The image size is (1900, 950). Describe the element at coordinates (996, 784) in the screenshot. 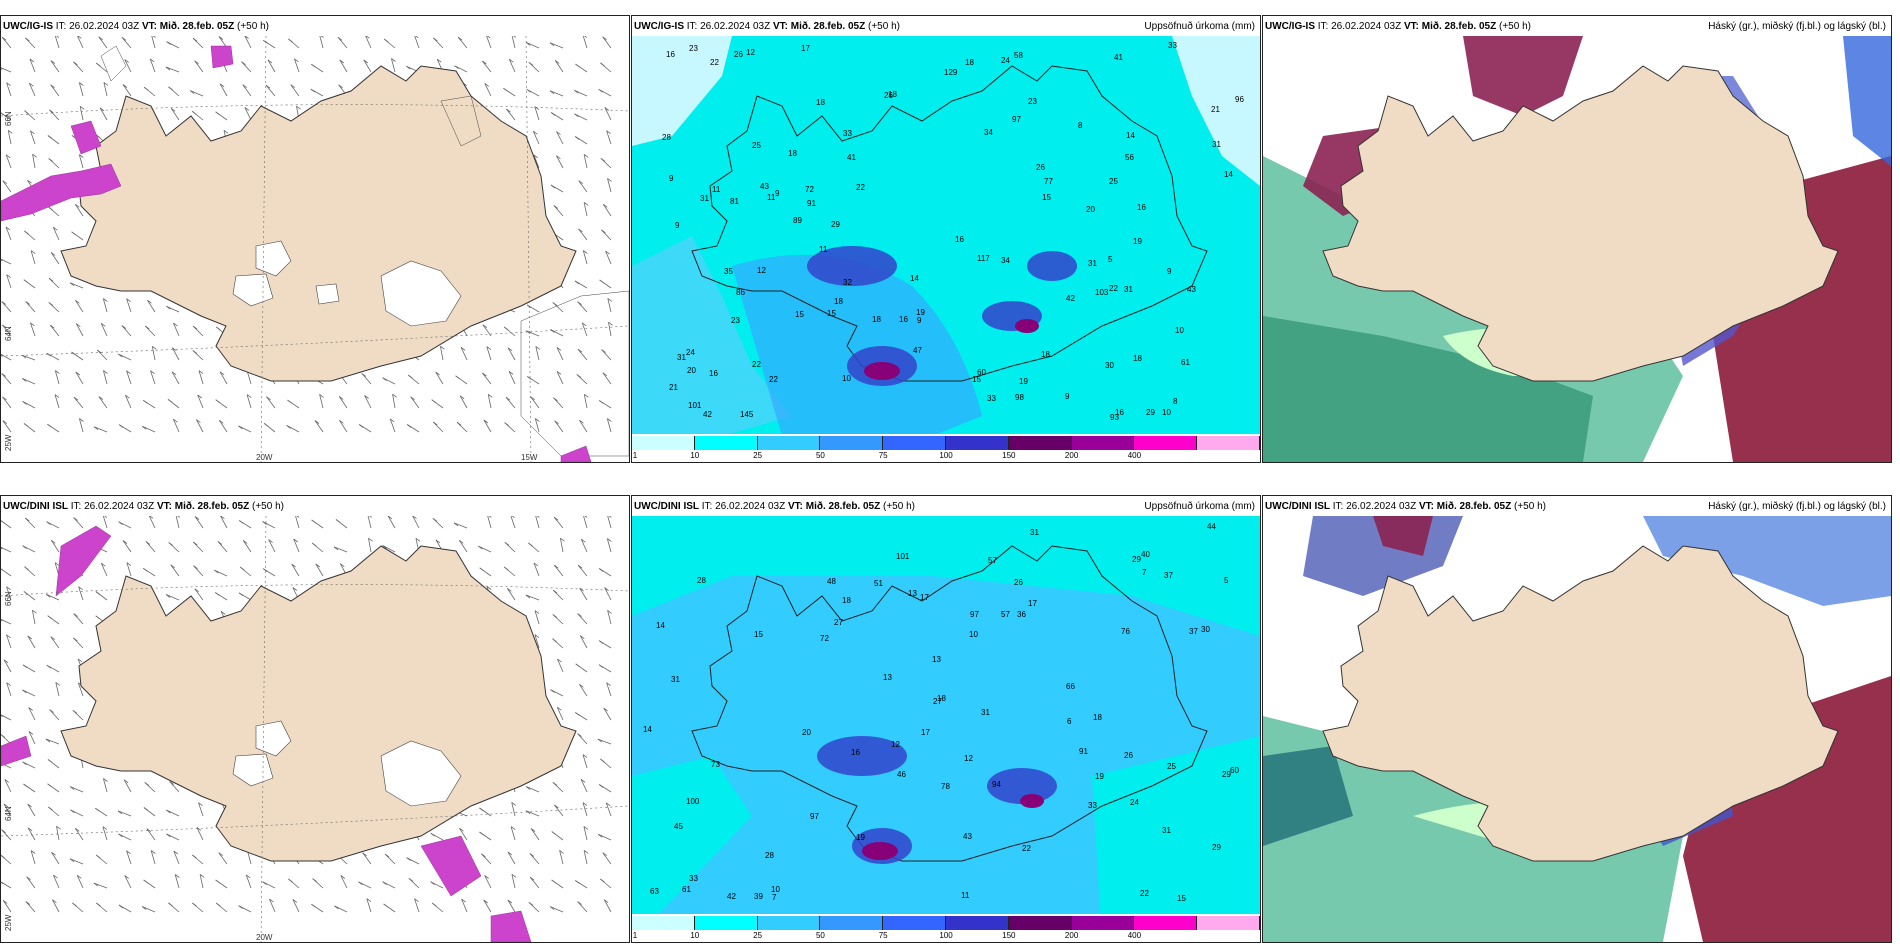

I see `precip-value: 94` at that location.